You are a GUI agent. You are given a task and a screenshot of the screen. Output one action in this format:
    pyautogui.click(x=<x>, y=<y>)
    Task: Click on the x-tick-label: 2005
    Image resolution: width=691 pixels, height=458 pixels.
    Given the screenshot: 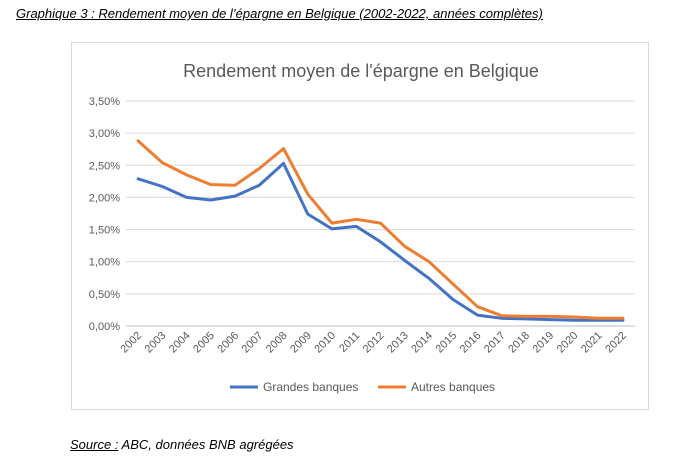 What is the action you would take?
    pyautogui.click(x=204, y=343)
    